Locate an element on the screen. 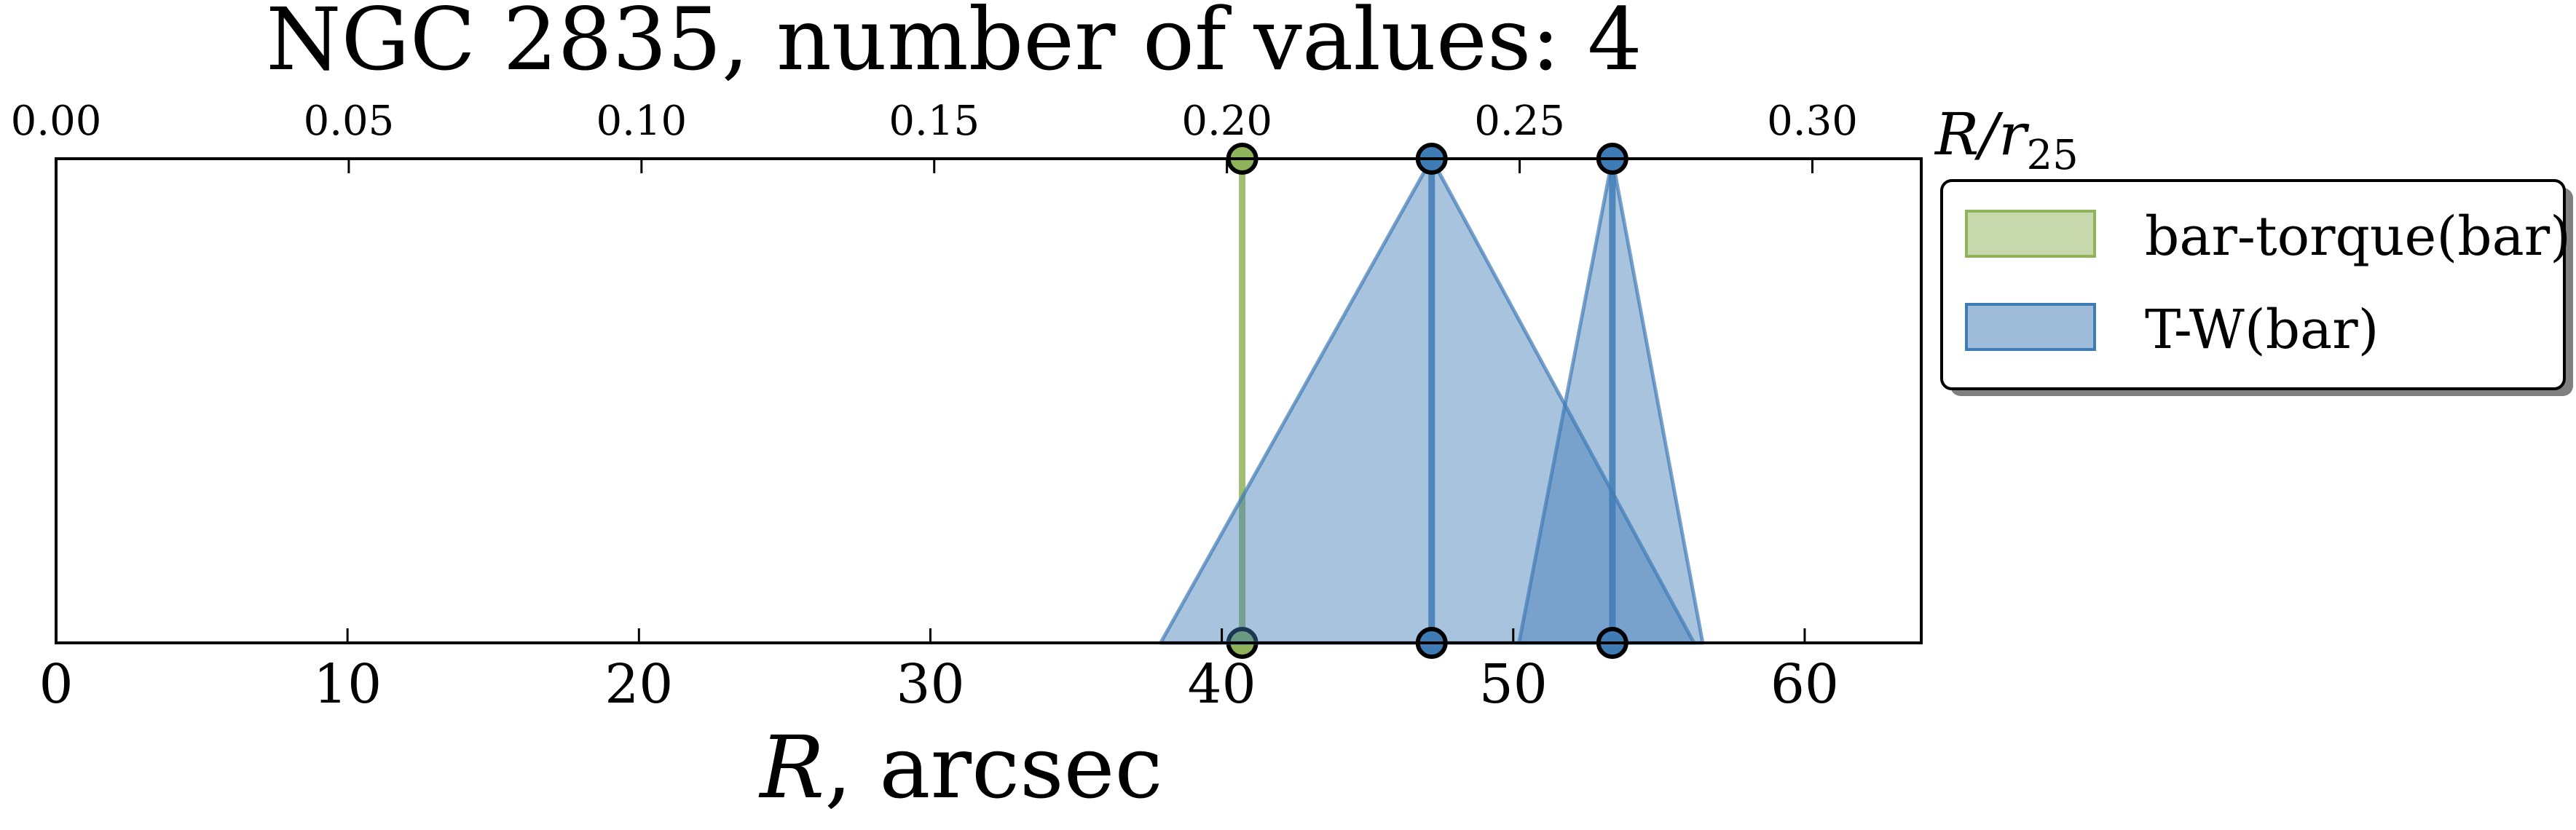  legend-swatch-tw is located at coordinates (2030, 327).